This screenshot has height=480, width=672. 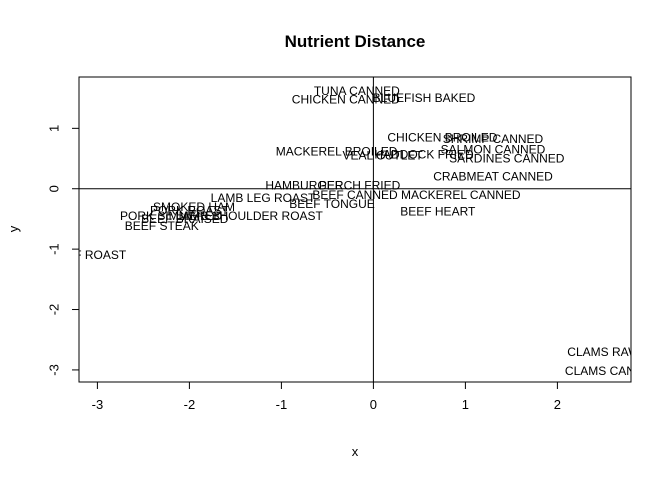 What do you see at coordinates (54, 370) in the screenshot?
I see `y-tick-label: -3` at bounding box center [54, 370].